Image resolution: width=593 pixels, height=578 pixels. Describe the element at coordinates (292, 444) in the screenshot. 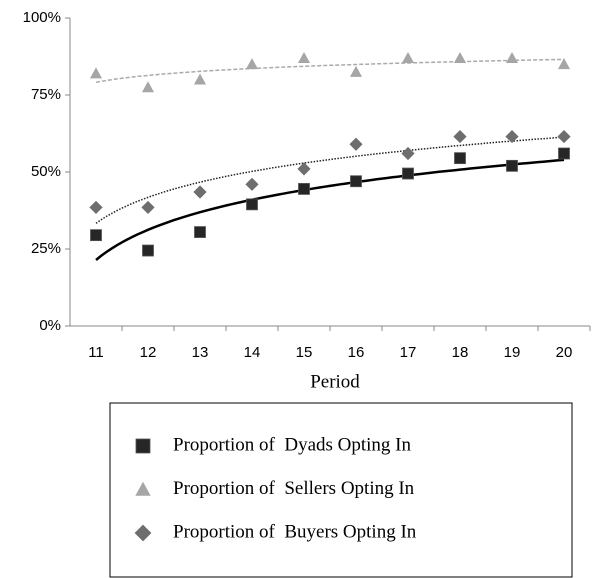

I see `legend-label: Proportion of Dyads Opting In` at that location.